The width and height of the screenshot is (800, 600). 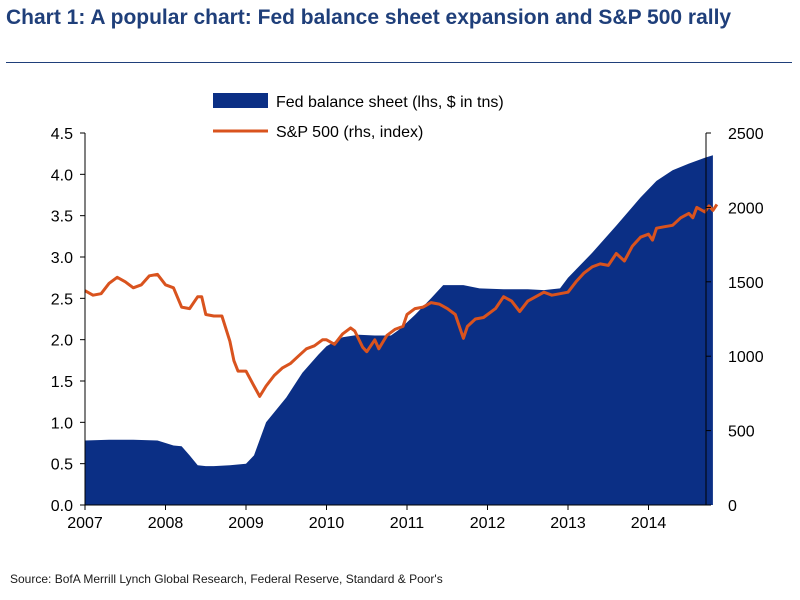 I want to click on left-tick-label: 1.0, so click(x=62, y=423).